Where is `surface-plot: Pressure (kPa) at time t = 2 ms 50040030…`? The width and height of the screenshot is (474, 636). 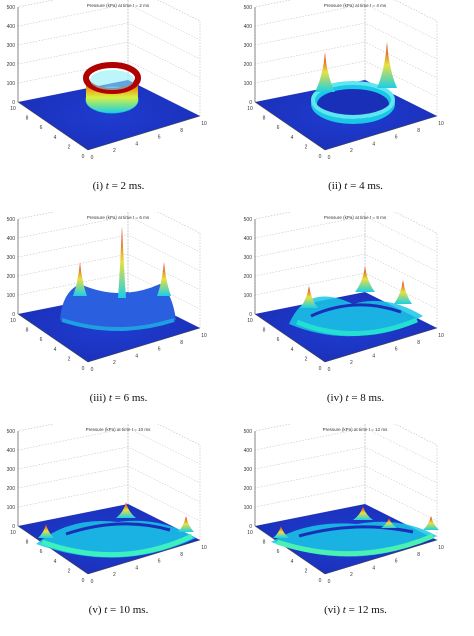
surface-plot: Pressure (kPa) at time t = 2 ms 50040030… is located at coordinates (107, 80).